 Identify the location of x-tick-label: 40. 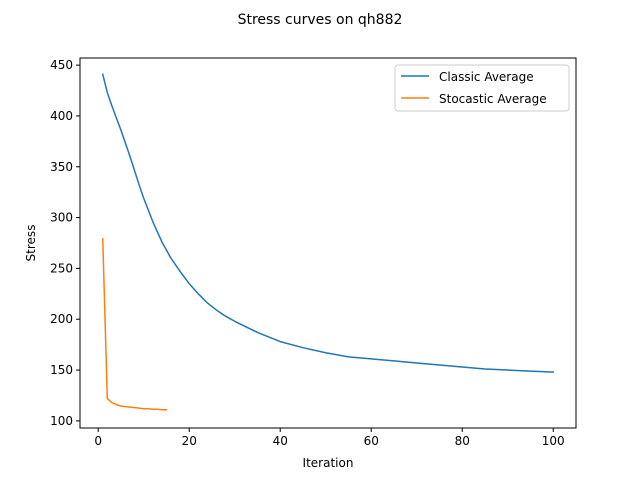
(280, 441).